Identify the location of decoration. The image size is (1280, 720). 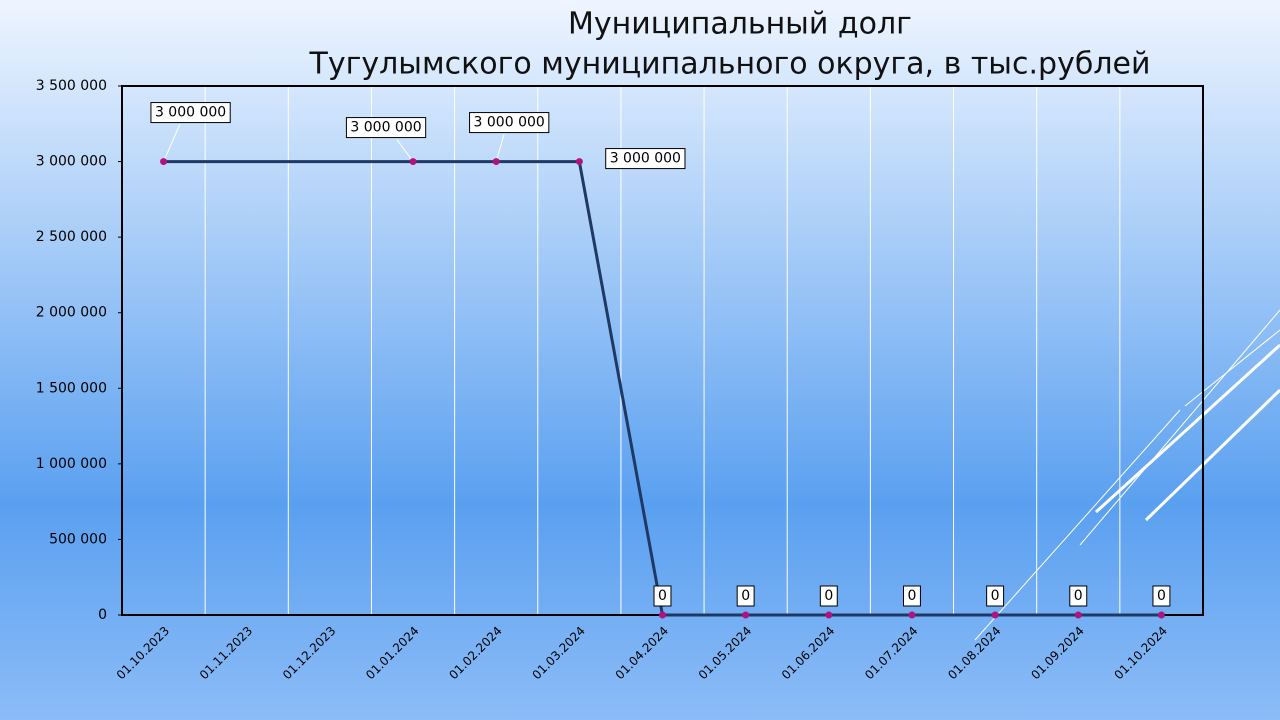
(1127, 475).